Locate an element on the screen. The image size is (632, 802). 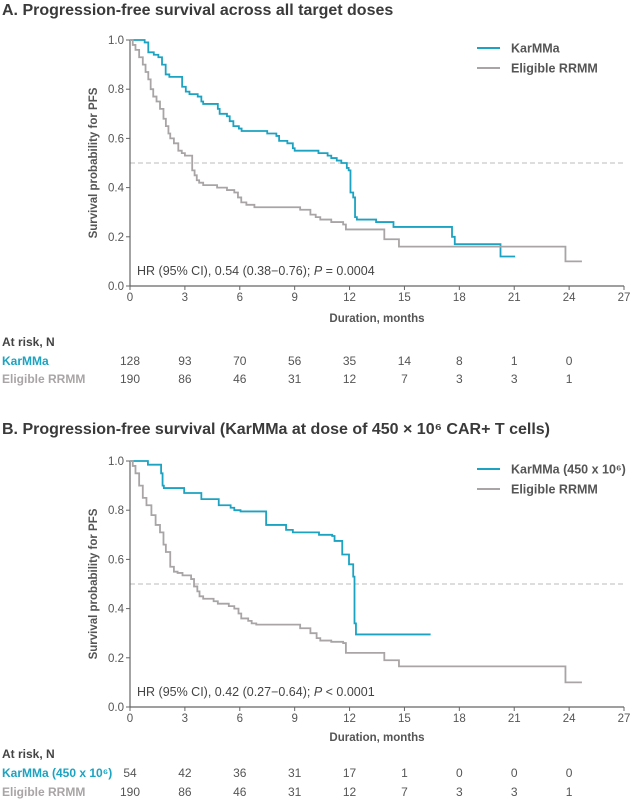
at-risk-row-label: KarMMa is located at coordinates (25, 361).